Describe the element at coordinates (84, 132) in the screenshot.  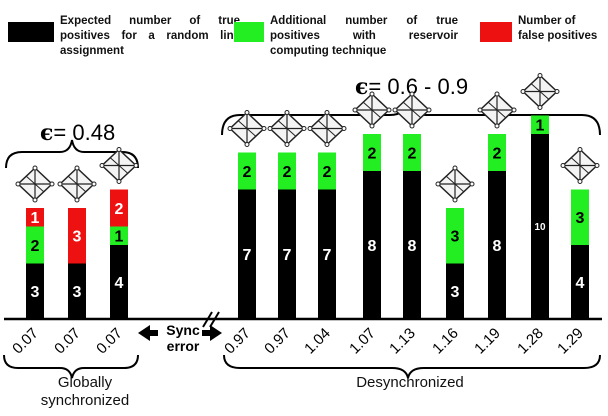
I see `epsilon-value-left: = 0.48` at that location.